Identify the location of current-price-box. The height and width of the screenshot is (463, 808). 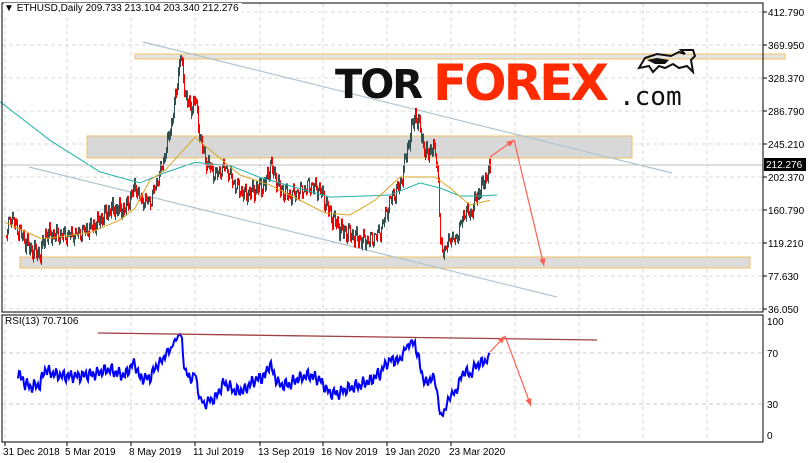
(785, 164).